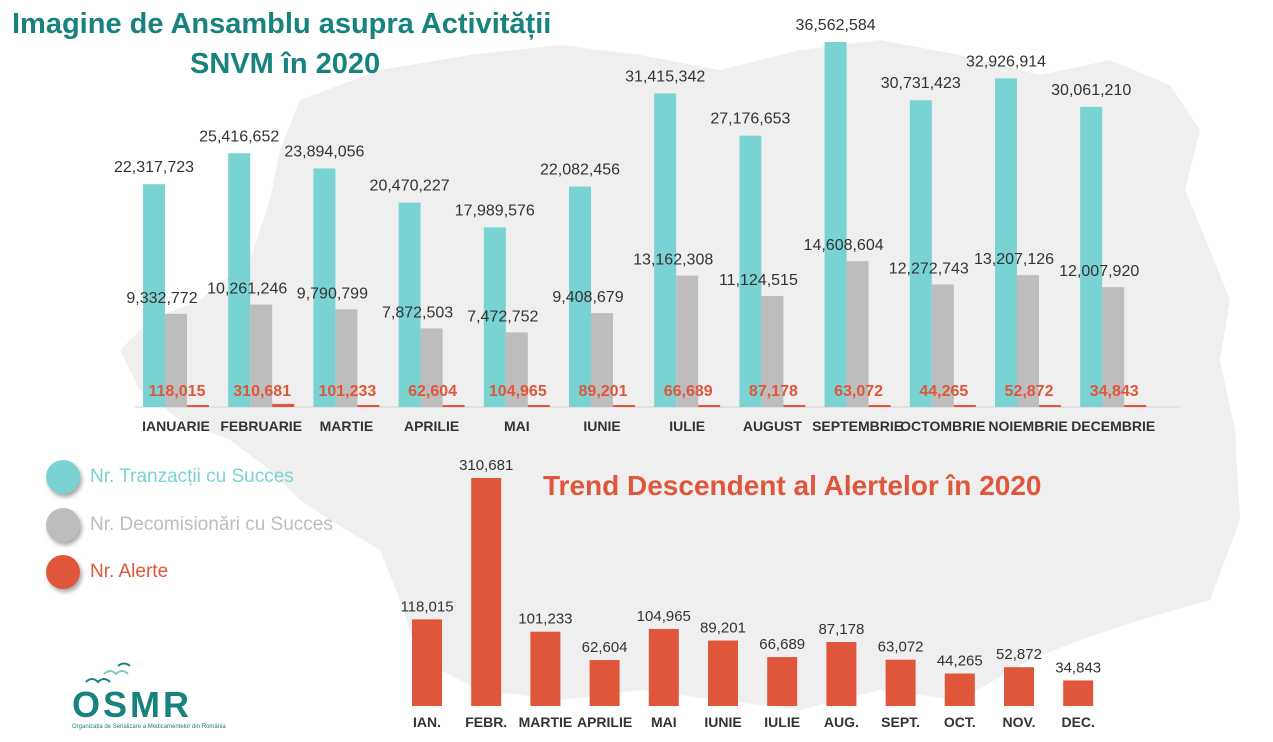 This screenshot has width=1273, height=742. I want to click on data-label-success: 31,415,342, so click(665, 76).